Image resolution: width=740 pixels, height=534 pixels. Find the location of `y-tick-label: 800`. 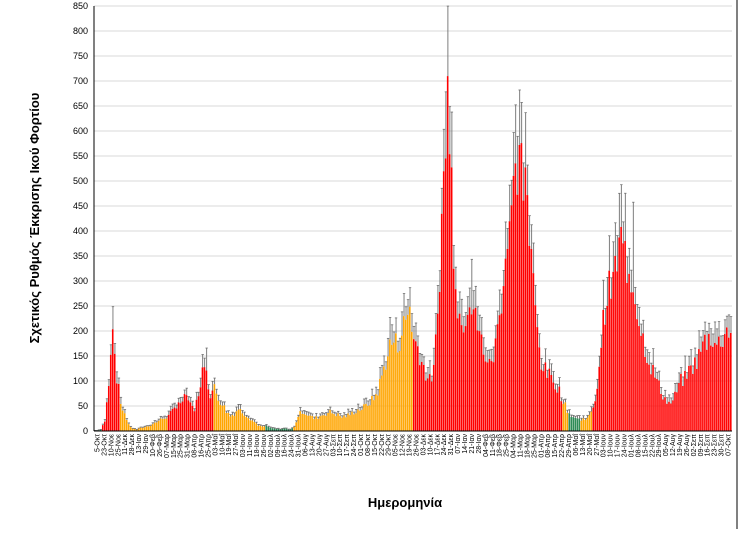

y-tick-label: 800 is located at coordinates (80, 31).